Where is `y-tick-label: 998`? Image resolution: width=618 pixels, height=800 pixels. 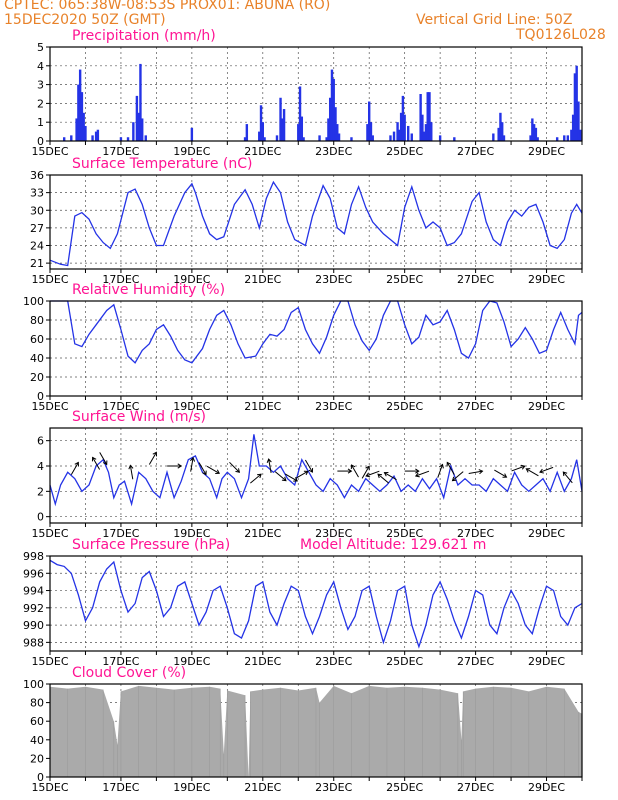
y-tick-label: 998 is located at coordinates (33, 556).